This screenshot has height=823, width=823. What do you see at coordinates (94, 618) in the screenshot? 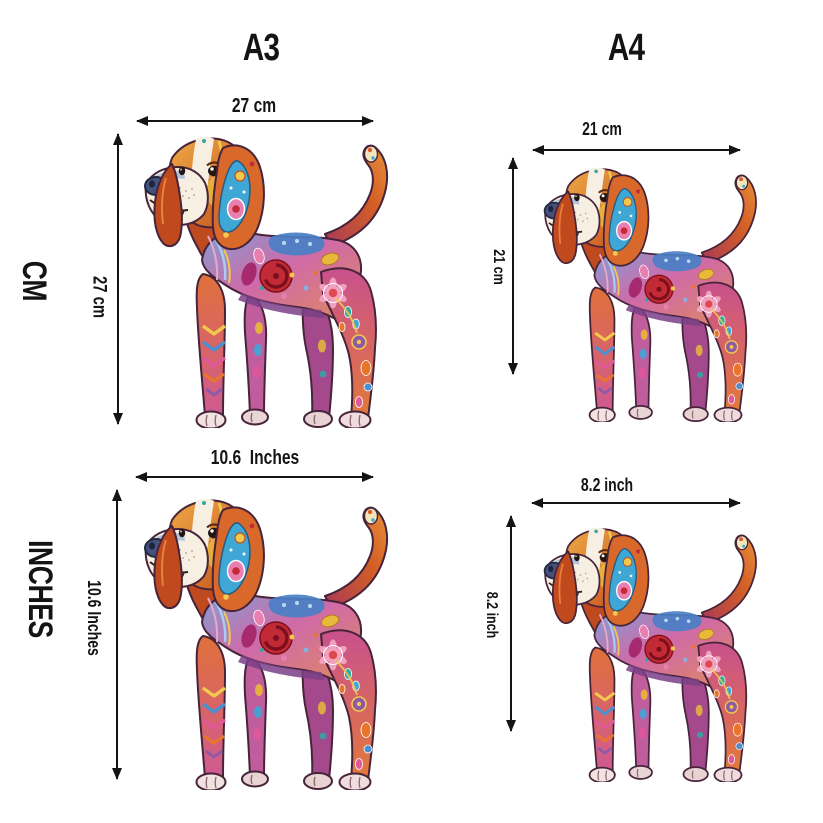
I see `height-label: 10.6 Inches` at bounding box center [94, 618].